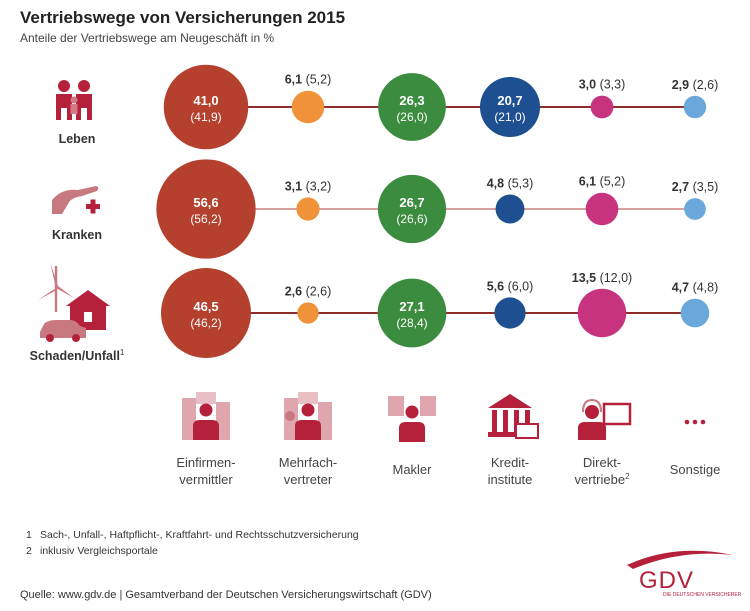 The height and width of the screenshot is (611, 750). I want to click on footnote-2: 2 inklusiv Vergleichsportale, so click(92, 551).